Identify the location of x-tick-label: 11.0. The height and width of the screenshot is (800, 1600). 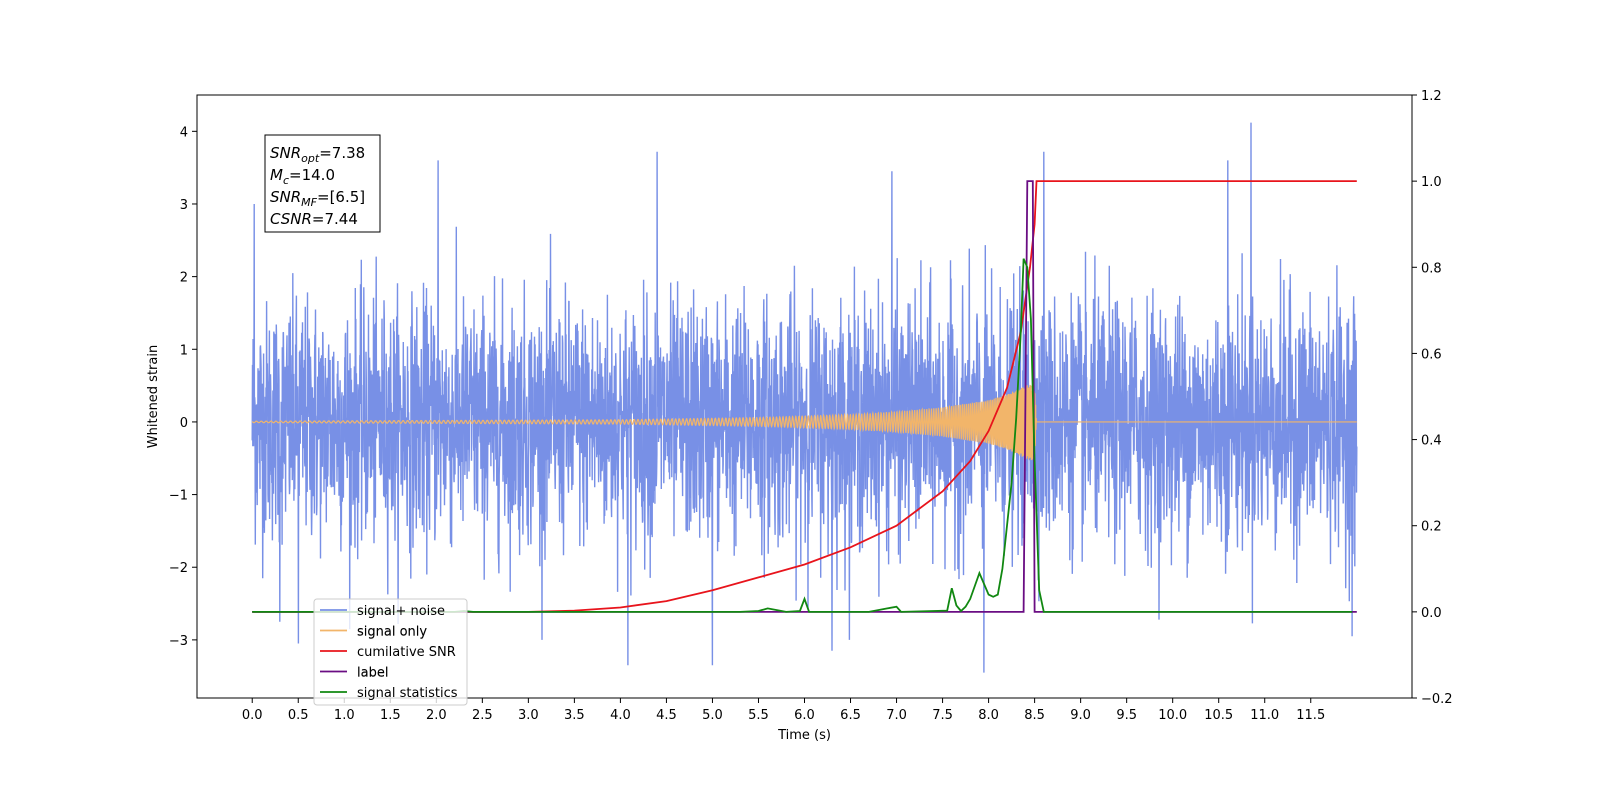
(1264, 715).